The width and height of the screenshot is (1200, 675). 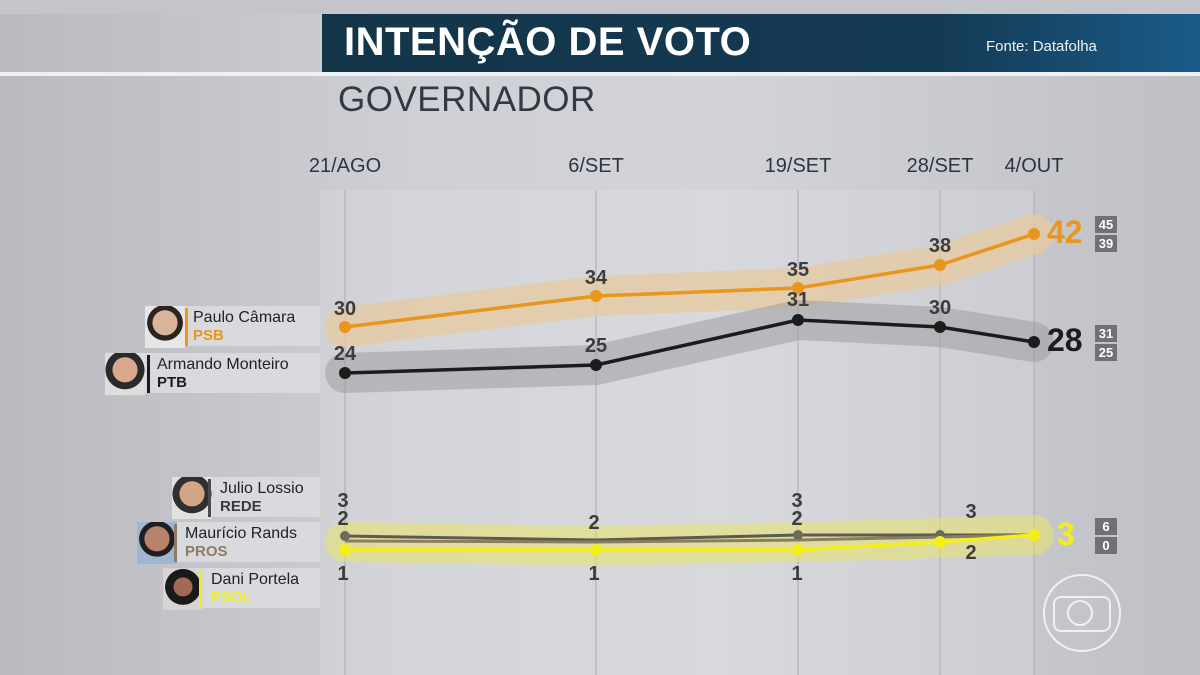 I want to click on candidate-card-armando: Armando Monteiro PTB, so click(x=212, y=374).